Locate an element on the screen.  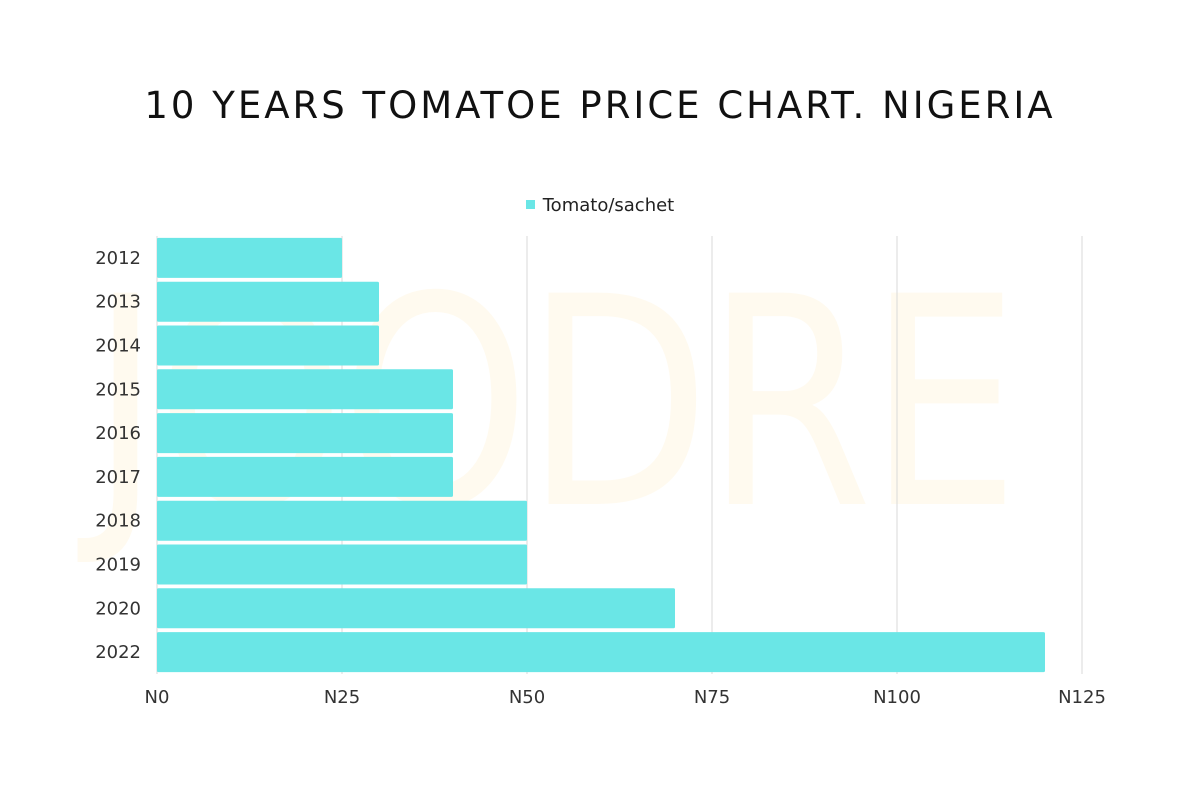
bar-2016 is located at coordinates (305, 433).